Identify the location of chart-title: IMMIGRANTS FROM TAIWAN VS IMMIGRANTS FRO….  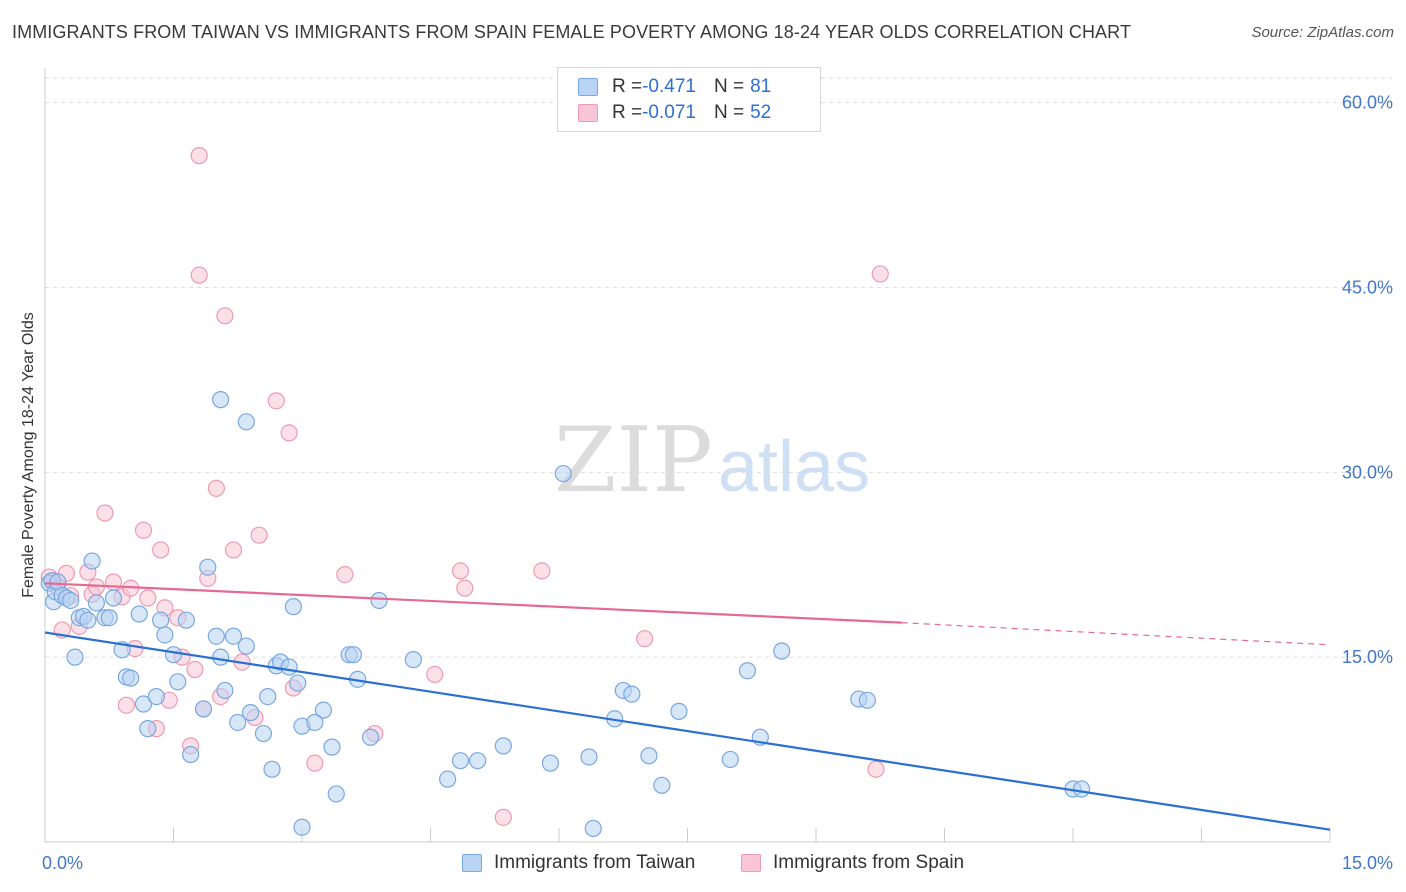
(572, 32).